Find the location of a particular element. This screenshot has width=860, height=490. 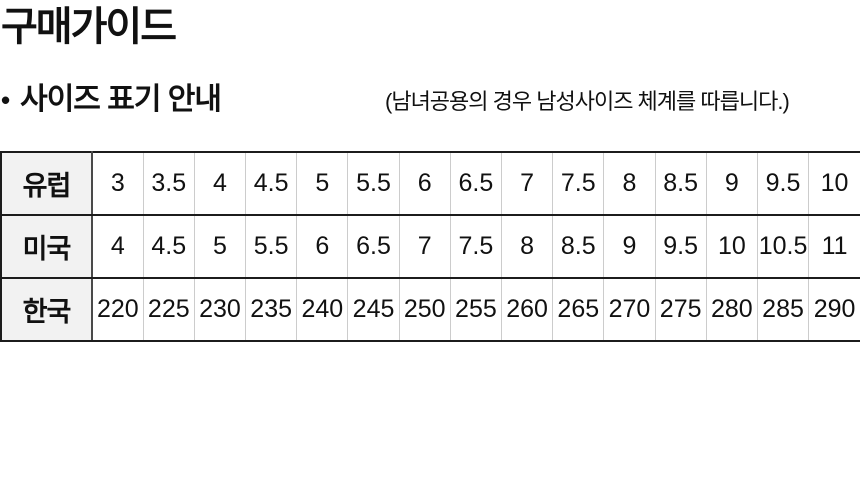

size-cell-europe: 6.5 is located at coordinates (475, 183).